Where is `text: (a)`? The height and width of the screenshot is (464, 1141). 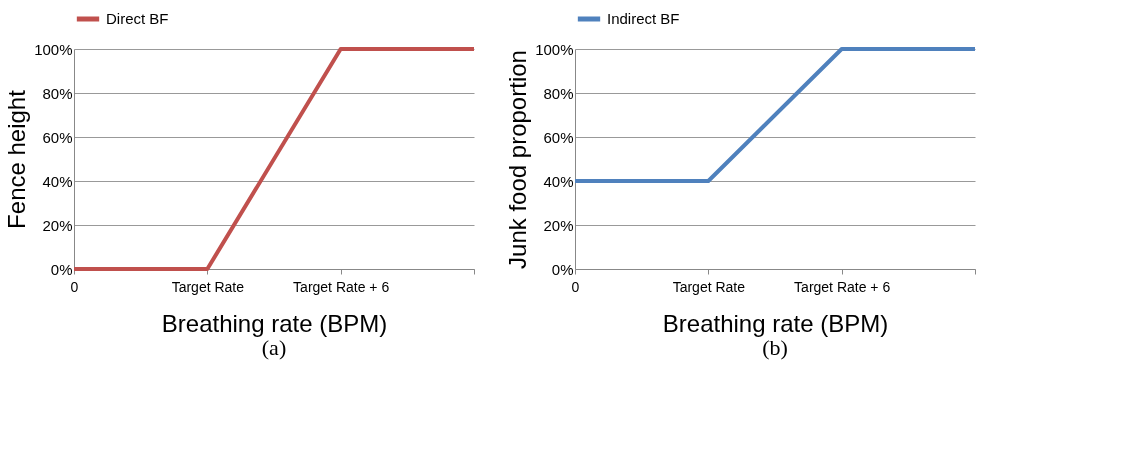 text: (a) is located at coordinates (274, 347).